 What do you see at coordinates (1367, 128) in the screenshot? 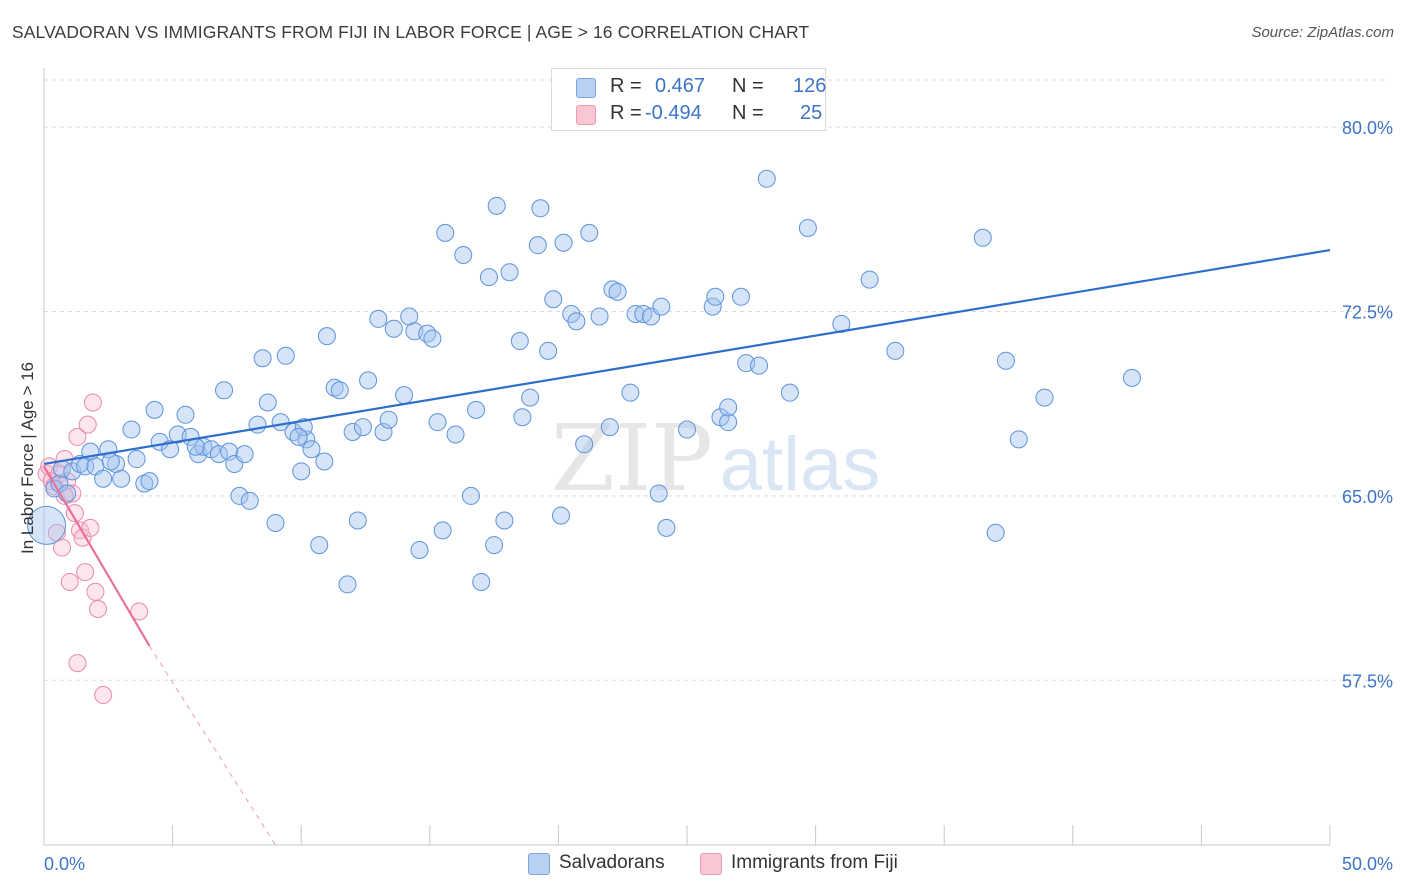
I see `y-tick-label: 80.0%` at bounding box center [1367, 128].